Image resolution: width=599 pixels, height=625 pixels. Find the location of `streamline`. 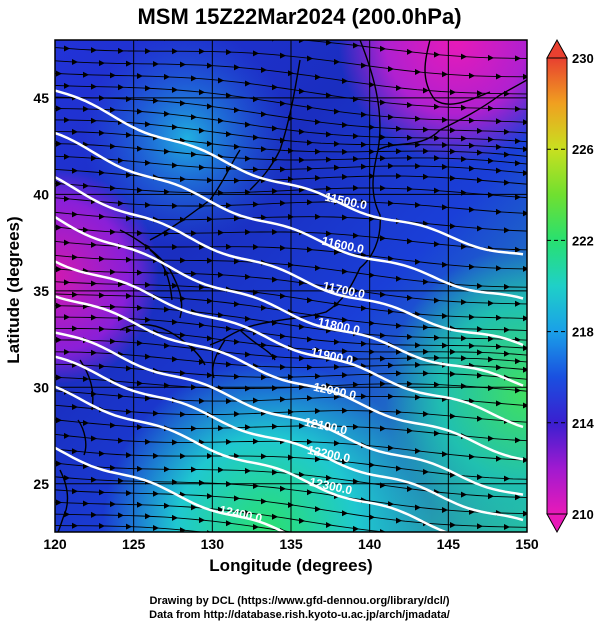

streamline is located at coordinates (410, 49).